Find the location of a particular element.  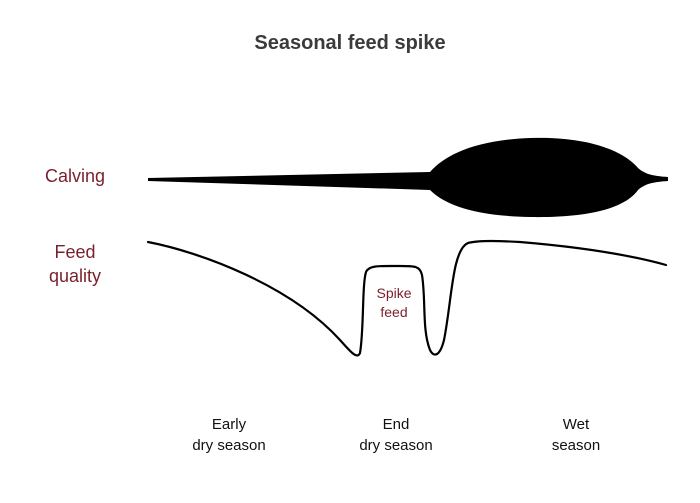

feed-quality-label-line1: Feed is located at coordinates (75, 252).